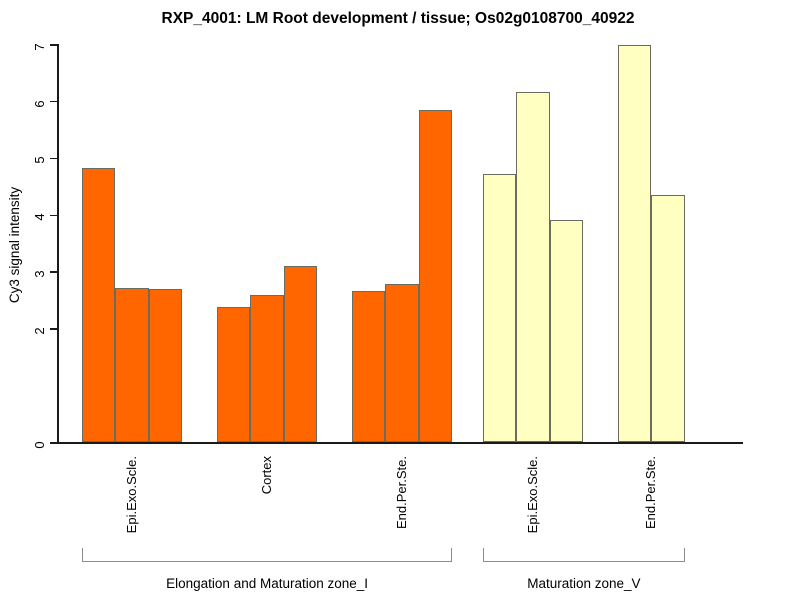  I want to click on y-tick-label-text: 5, so click(39, 160).